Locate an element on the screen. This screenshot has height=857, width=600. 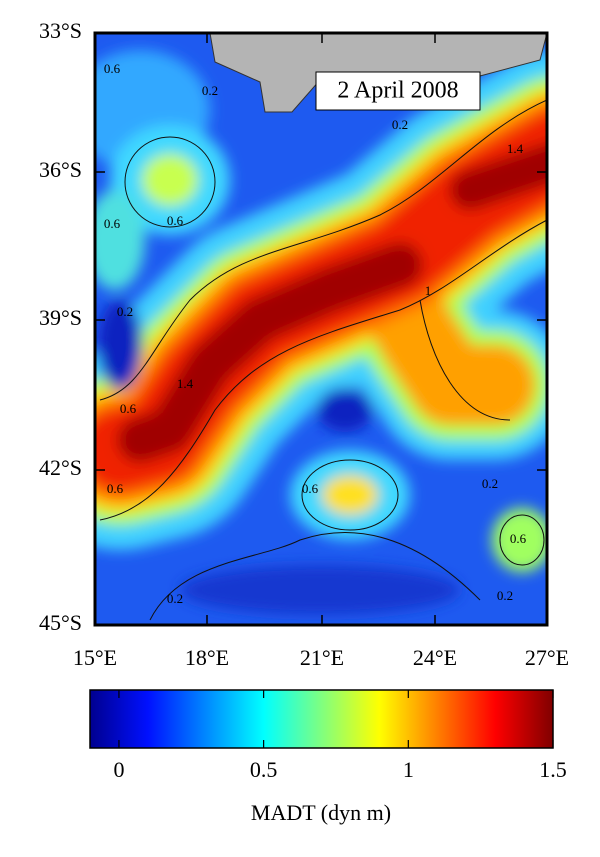
lon-label: 27°E is located at coordinates (547, 657).